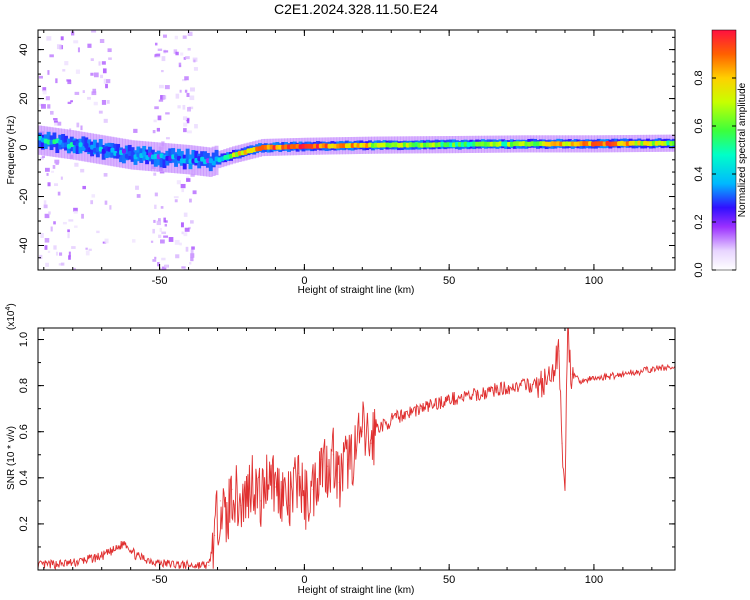 This screenshot has height=600, width=750. Describe the element at coordinates (24, 98) in the screenshot. I see `spectrogram-y-tick-label: 20` at that location.